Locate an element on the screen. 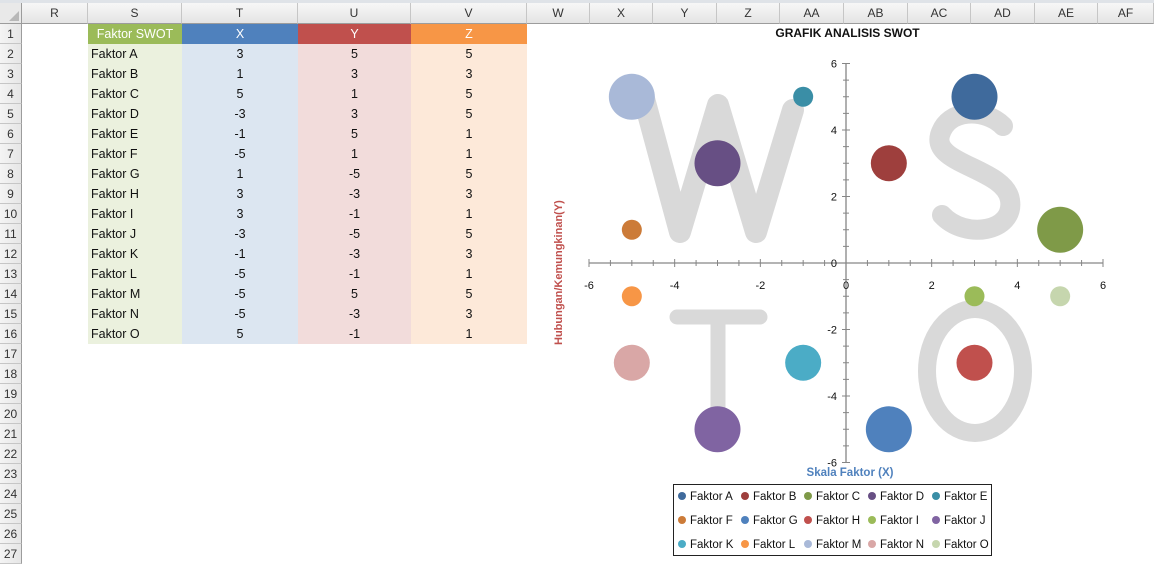 The image size is (1154, 567). column-header-aa: AA is located at coordinates (812, 13).